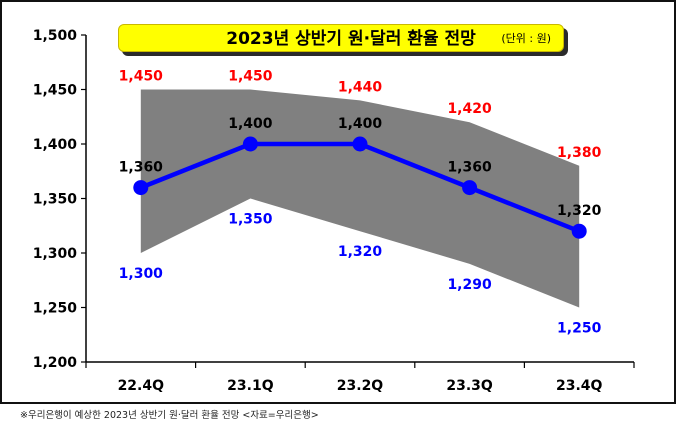 This screenshot has width=680, height=423. I want to click on lower-bound-label: 1,250, so click(579, 329).